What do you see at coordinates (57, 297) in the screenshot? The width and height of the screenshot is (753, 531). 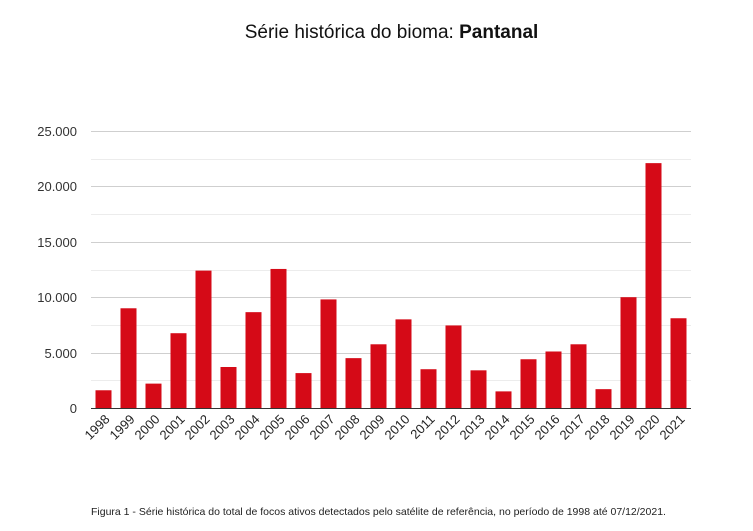 I see `y-tick-label: 10.000` at bounding box center [57, 297].